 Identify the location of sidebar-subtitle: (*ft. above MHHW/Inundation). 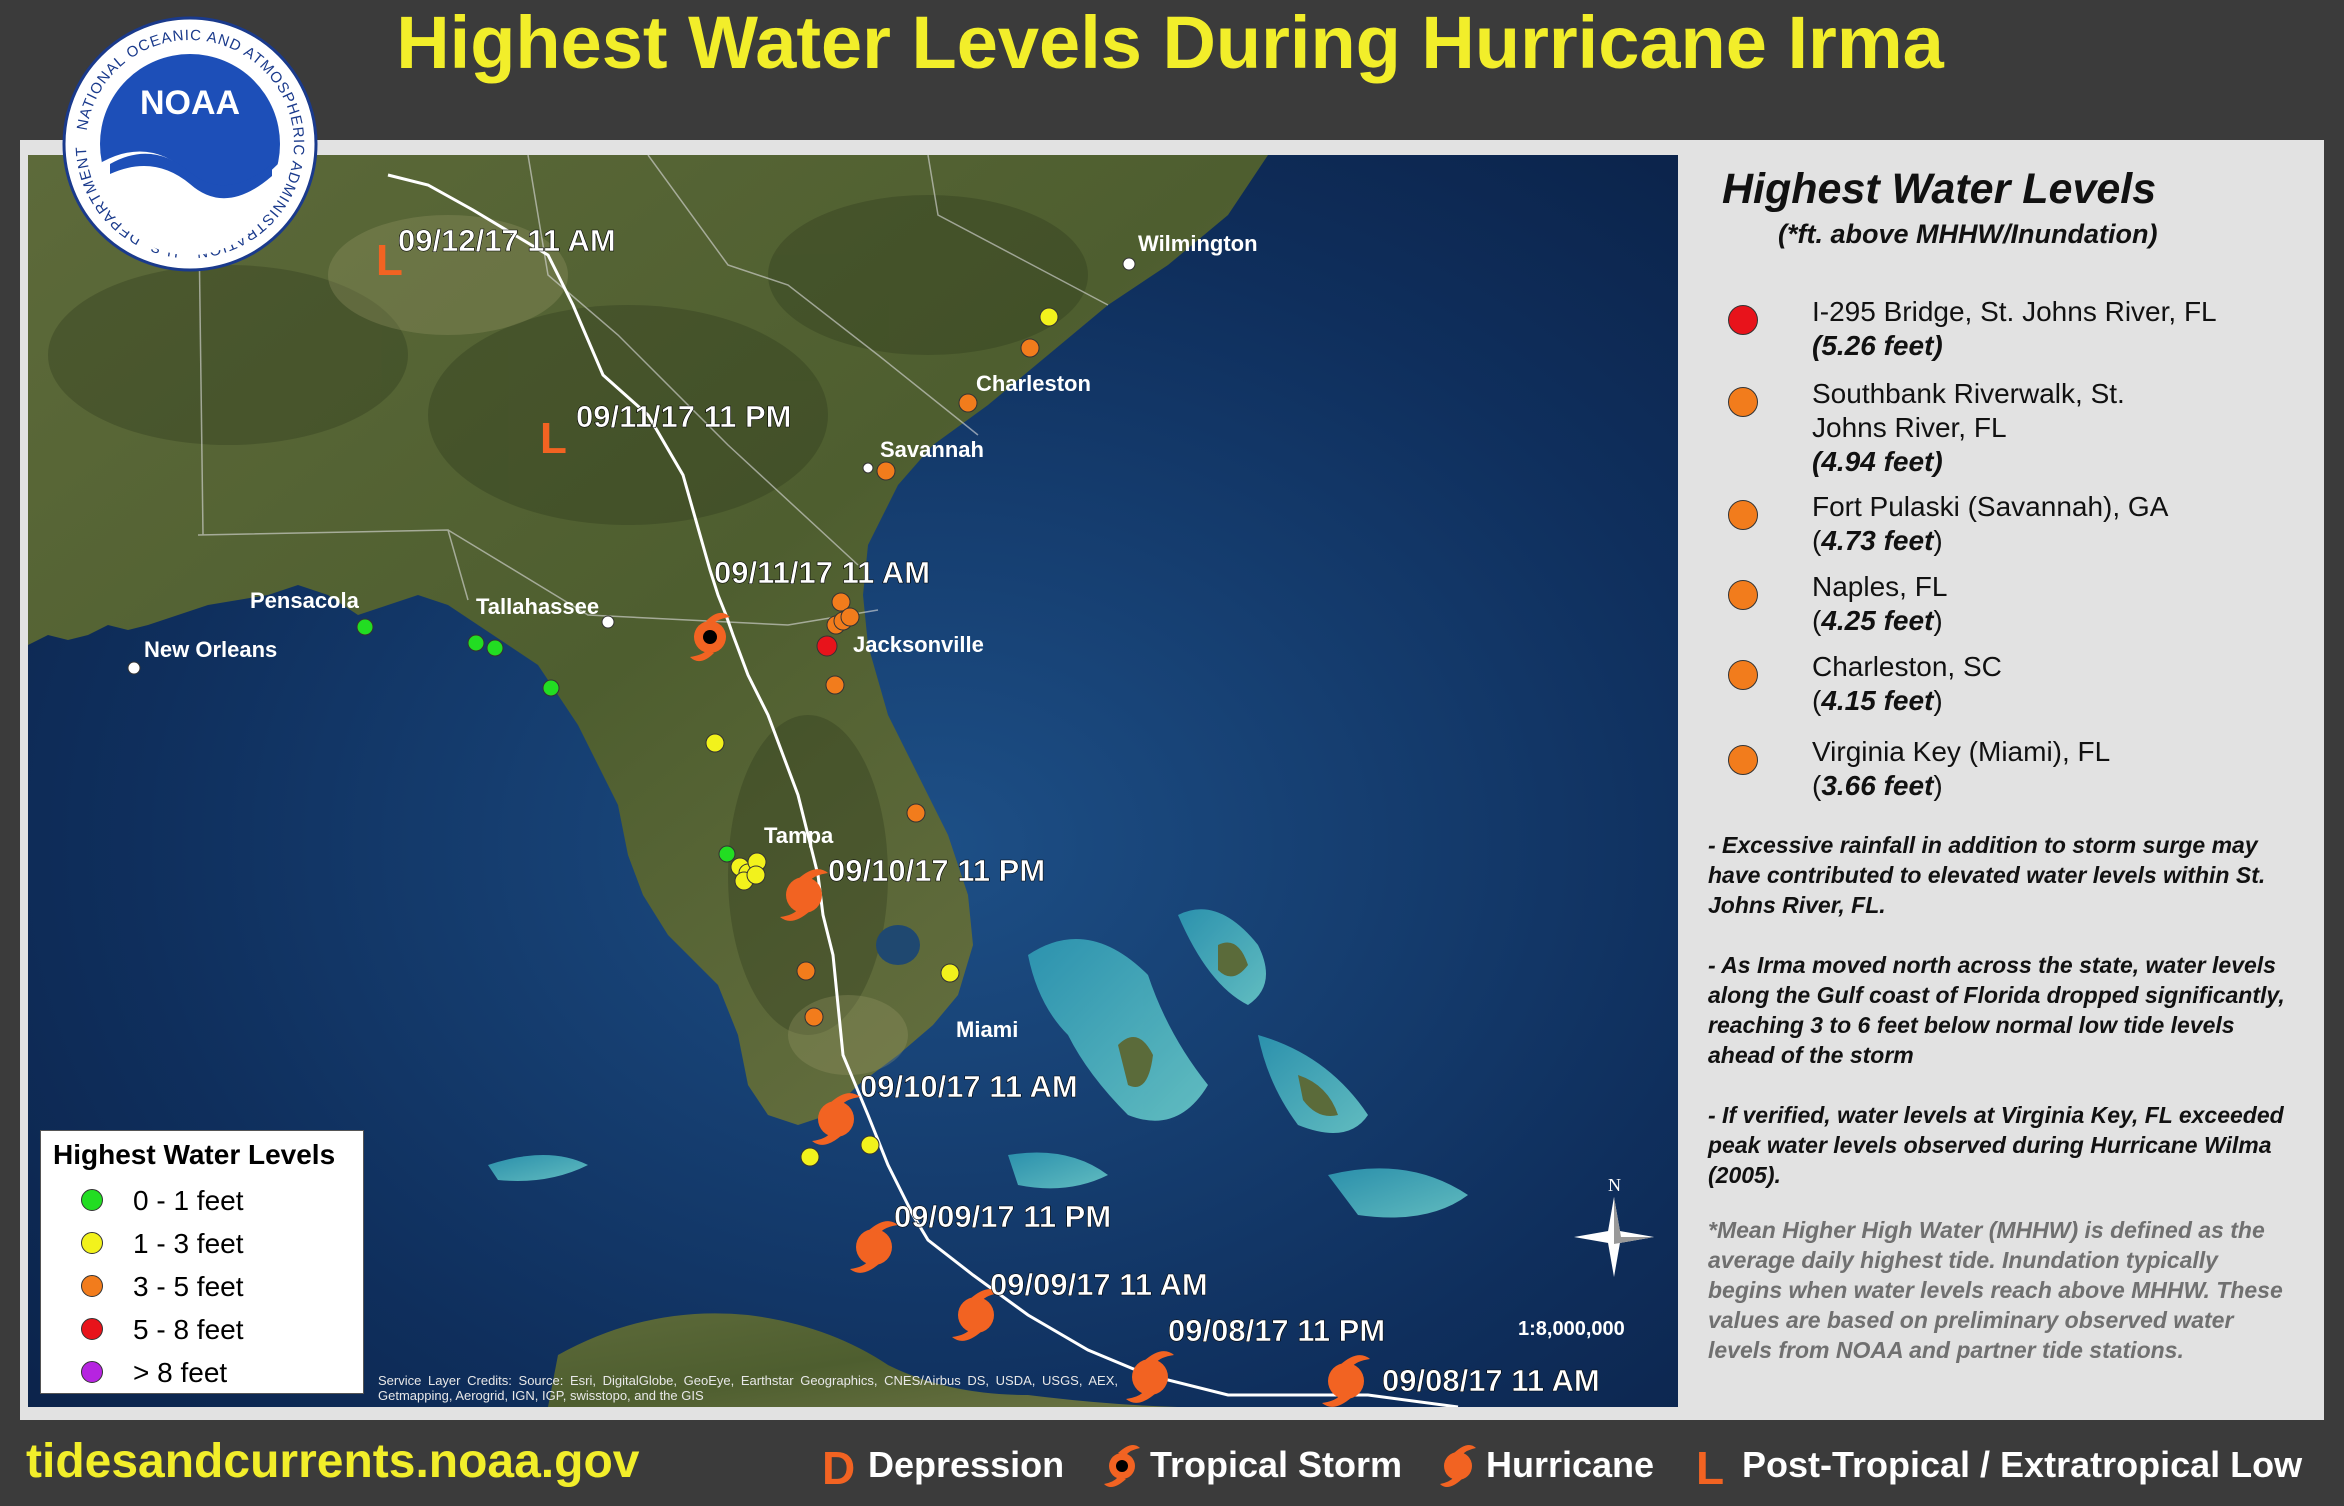
(1968, 234).